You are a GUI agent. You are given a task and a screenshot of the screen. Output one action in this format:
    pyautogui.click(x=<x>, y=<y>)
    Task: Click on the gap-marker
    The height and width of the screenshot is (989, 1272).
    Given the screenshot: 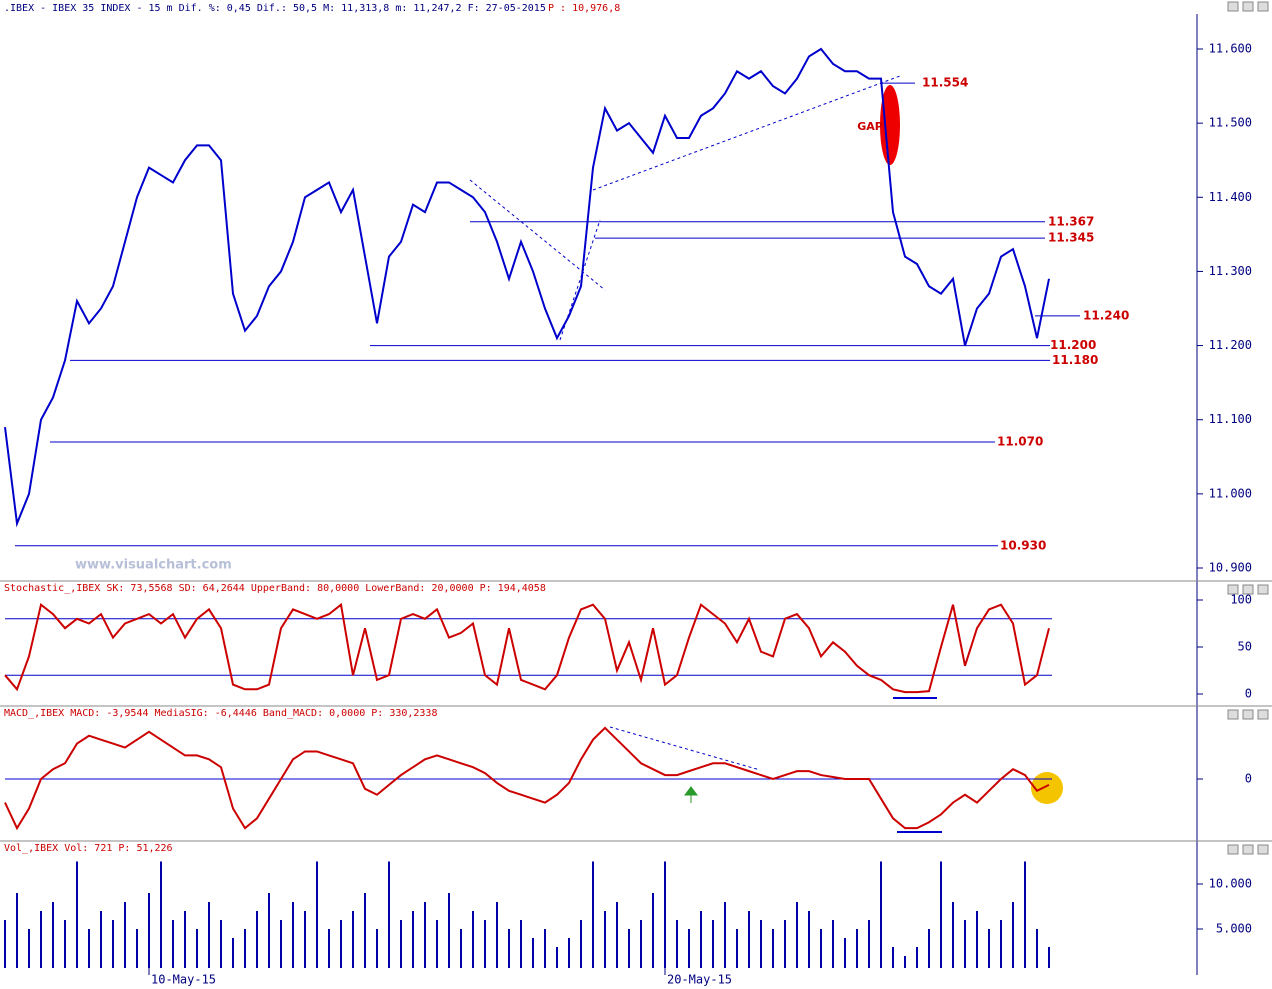 What is the action you would take?
    pyautogui.click(x=890, y=125)
    